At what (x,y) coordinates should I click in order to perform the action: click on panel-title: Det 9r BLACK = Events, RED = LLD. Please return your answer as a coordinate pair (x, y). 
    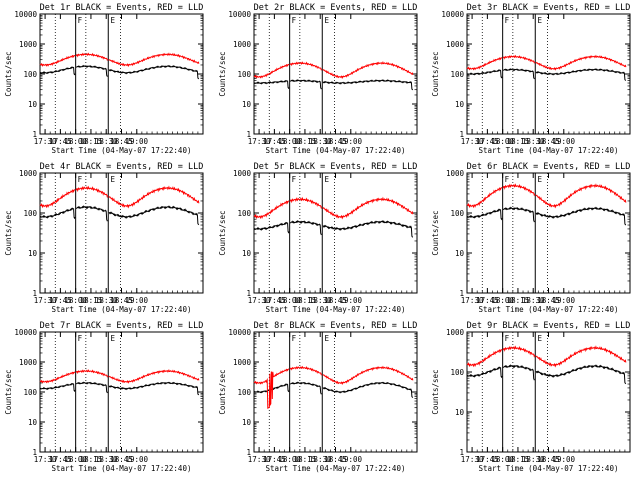
    Looking at the image, I should click on (549, 326).